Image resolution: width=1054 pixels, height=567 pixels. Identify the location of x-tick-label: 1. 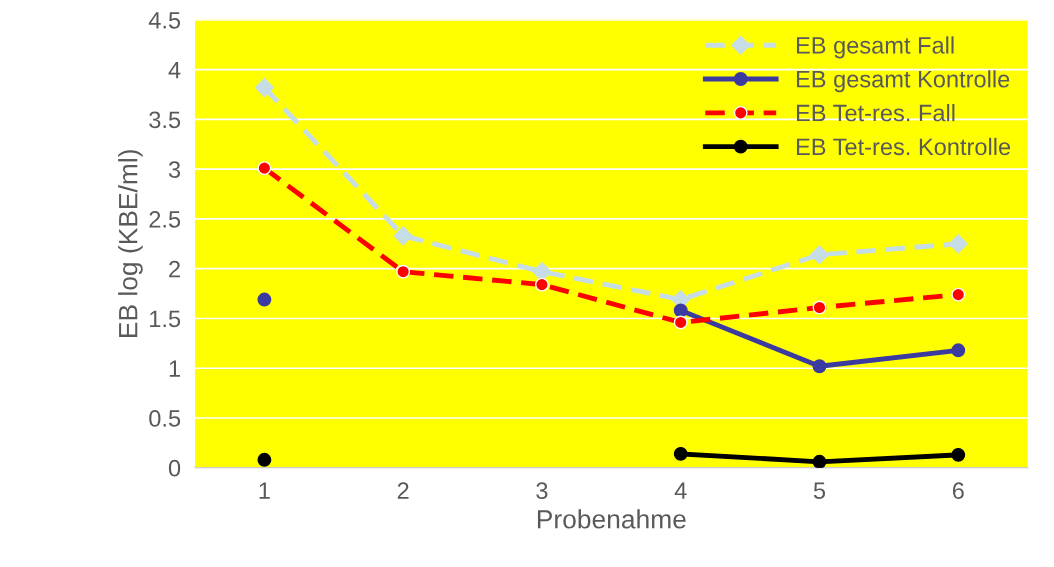
(264, 490).